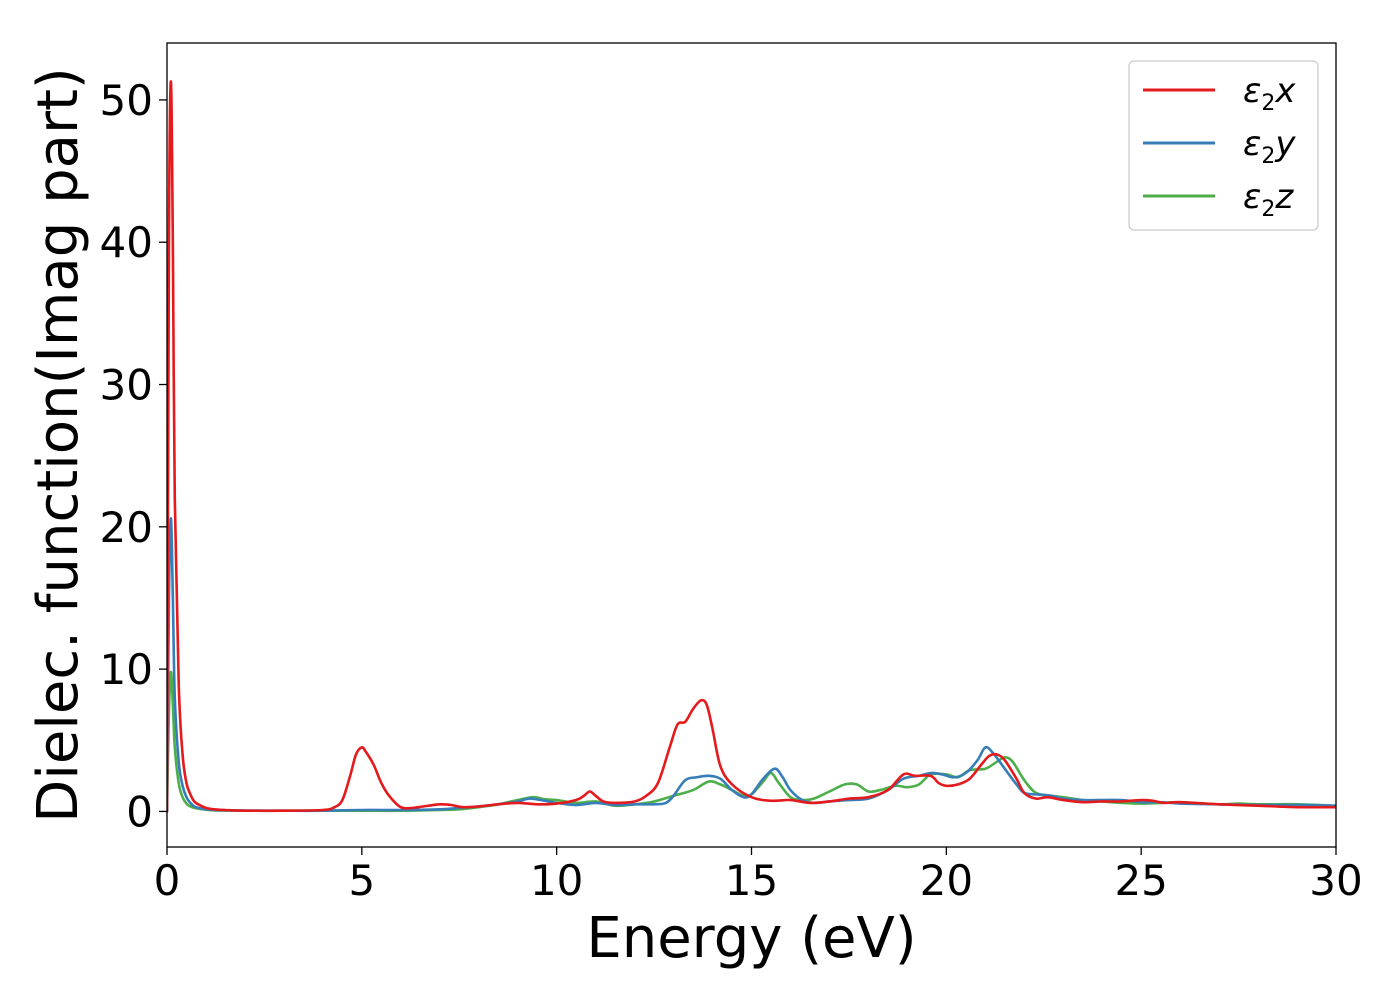 This screenshot has height=1000, width=1400. I want to click on legend: ε2x ε2y ε2z, so click(1223, 145).